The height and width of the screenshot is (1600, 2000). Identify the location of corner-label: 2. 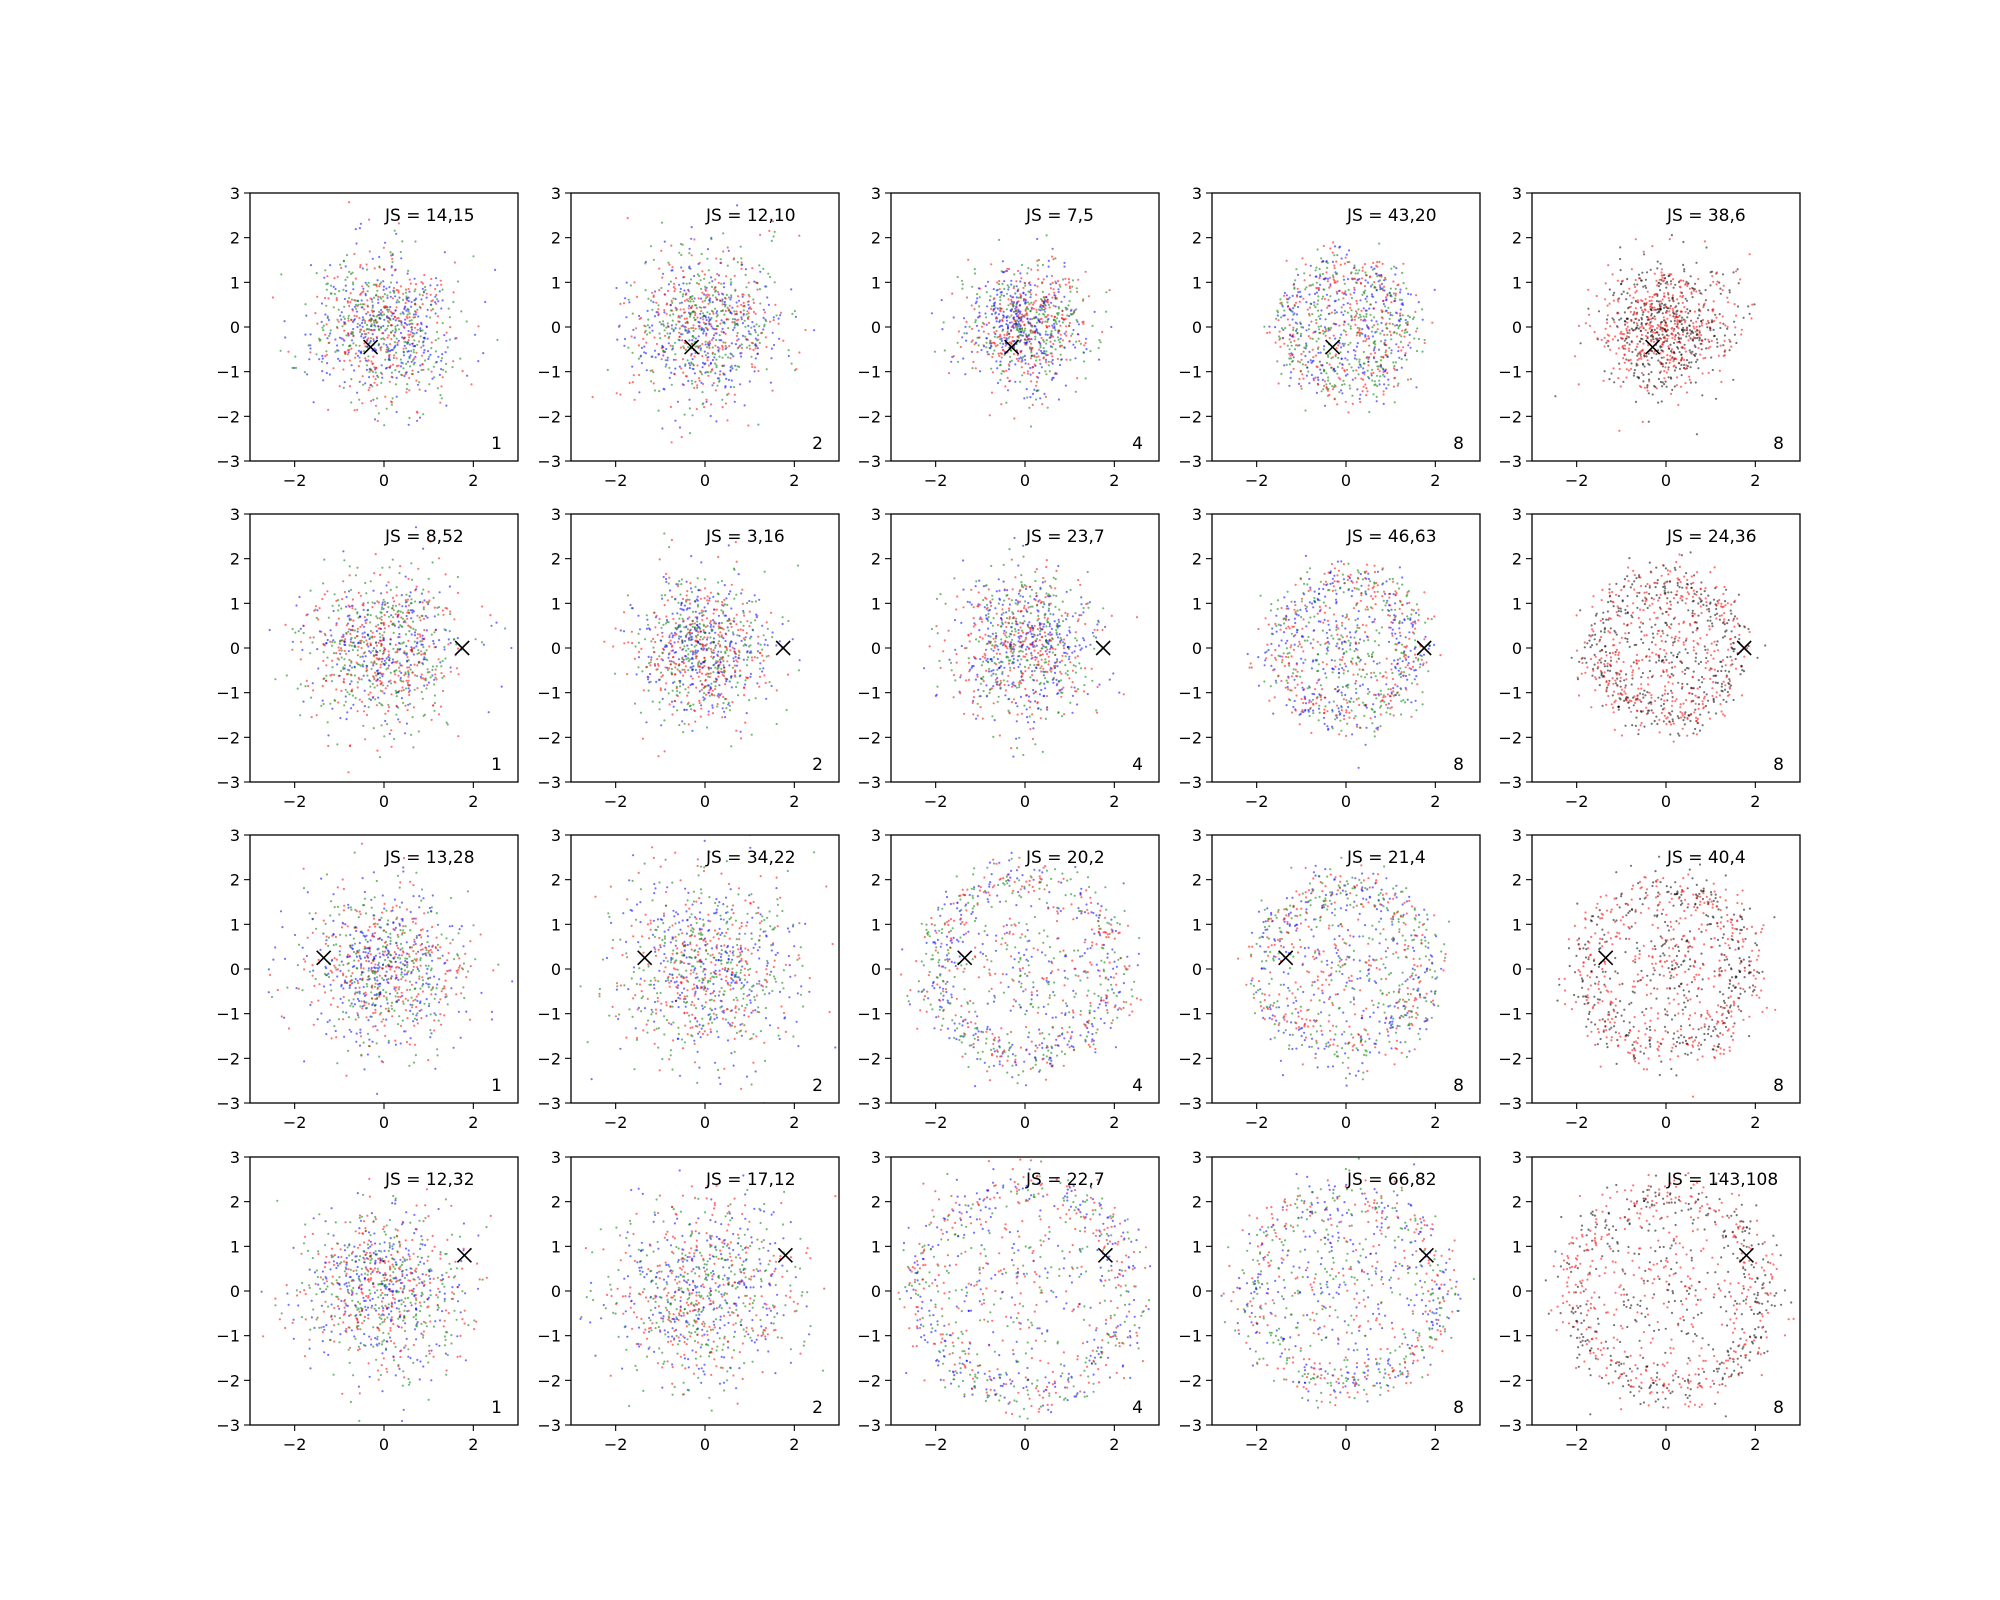
(817, 444).